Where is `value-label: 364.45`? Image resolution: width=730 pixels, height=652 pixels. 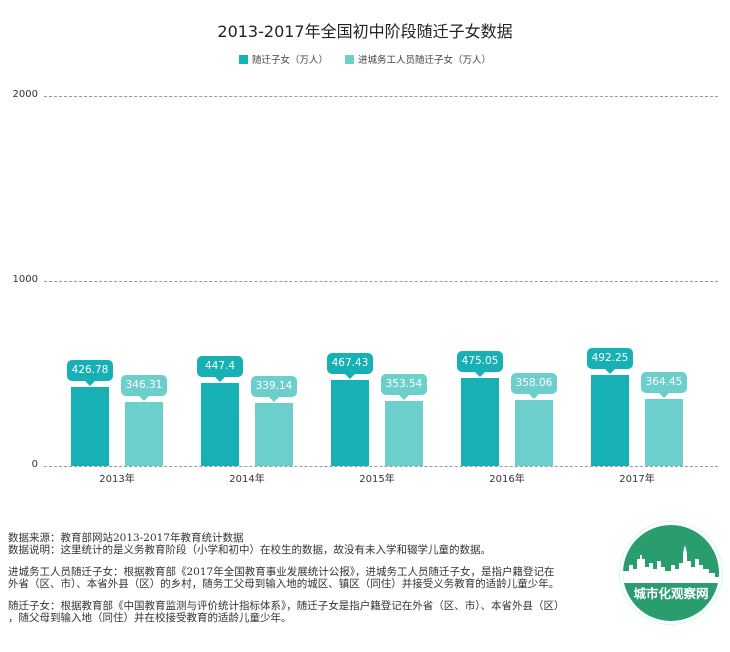
value-label: 364.45 is located at coordinates (664, 385).